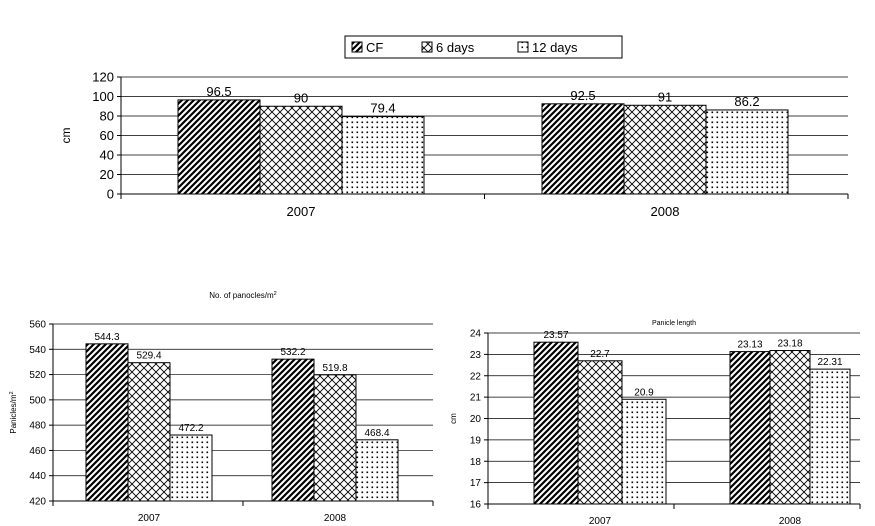  Describe the element at coordinates (243, 295) in the screenshot. I see `chart-title: No. of panocles/m2` at that location.